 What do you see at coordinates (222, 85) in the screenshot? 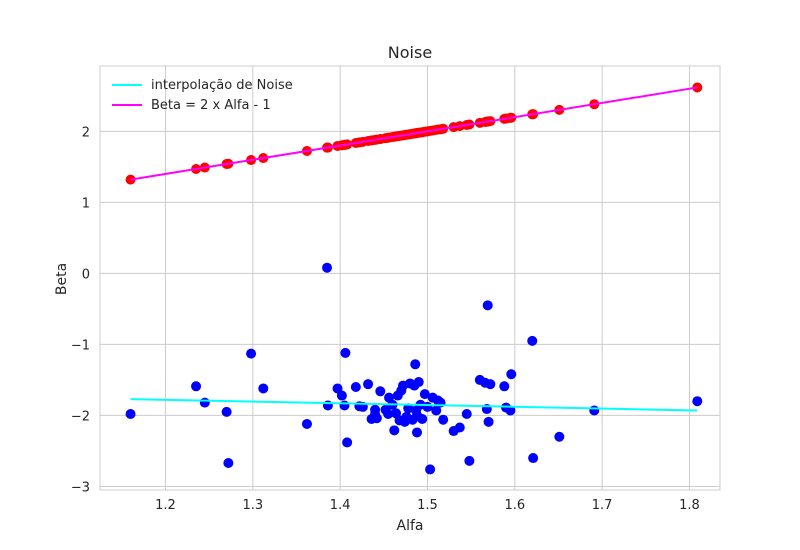
I see `legend-label-interpolation: interpolação de Noise` at bounding box center [222, 85].